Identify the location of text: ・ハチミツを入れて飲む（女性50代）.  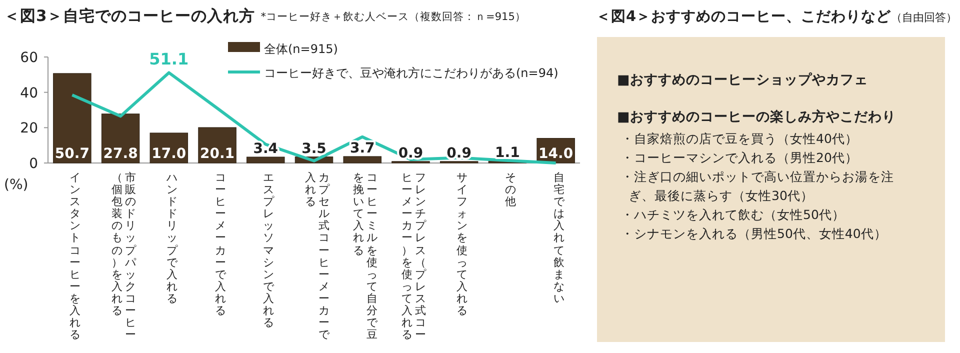
(733, 215).